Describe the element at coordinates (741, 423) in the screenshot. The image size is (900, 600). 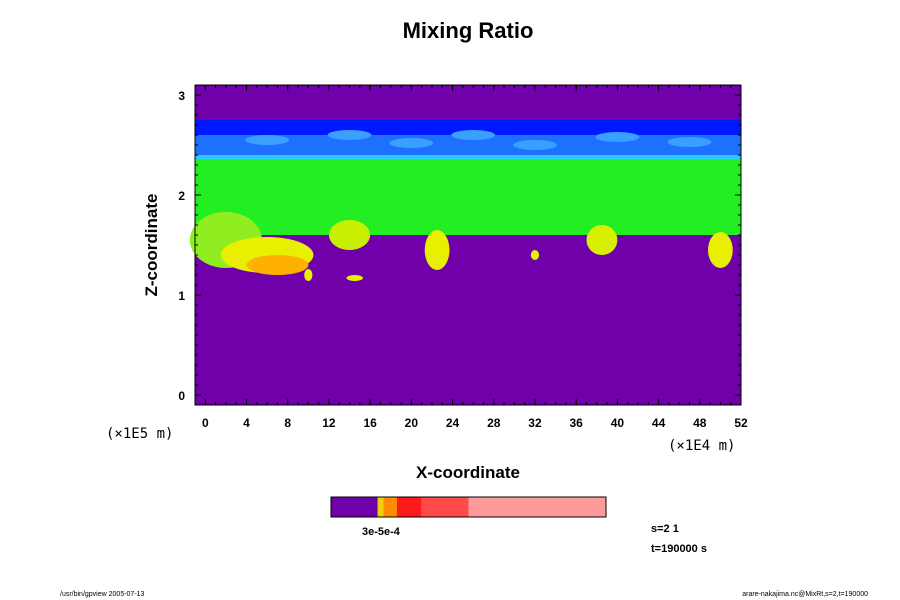
I see `x-tick-label: 52` at that location.